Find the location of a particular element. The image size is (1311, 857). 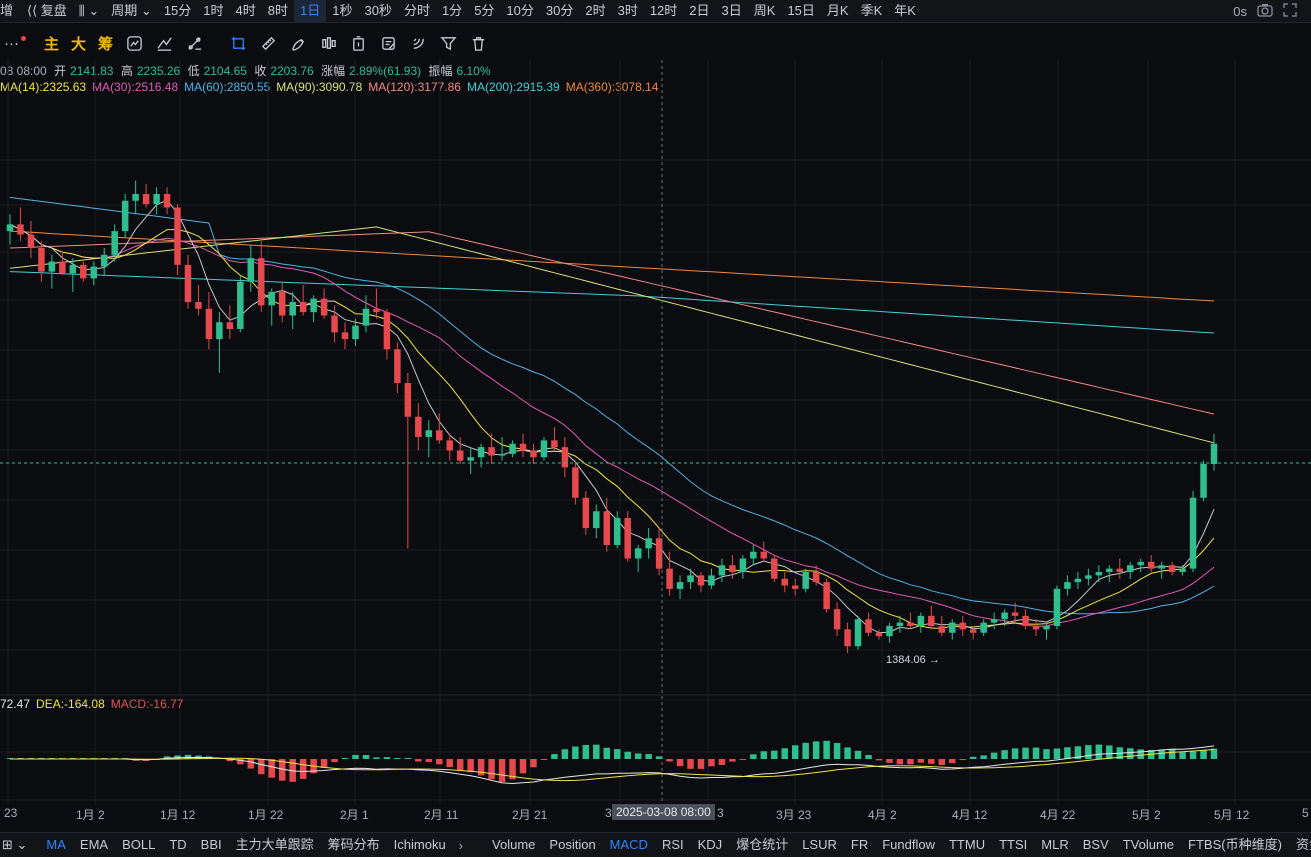

period-dropdown: 周期 ⌄ is located at coordinates (131, 10).